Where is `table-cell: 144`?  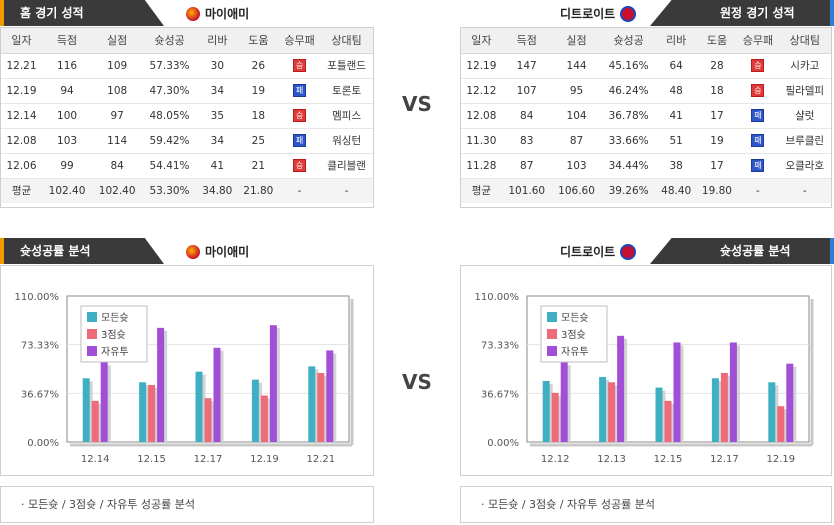
table-cell: 144 is located at coordinates (576, 66).